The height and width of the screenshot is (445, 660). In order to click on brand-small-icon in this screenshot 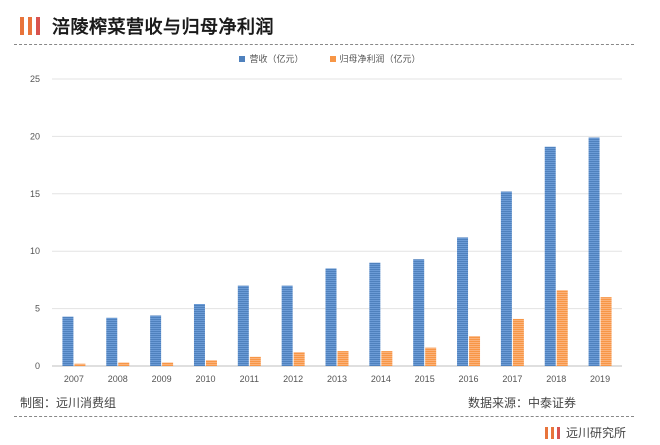, I will do `click(552, 432)`.